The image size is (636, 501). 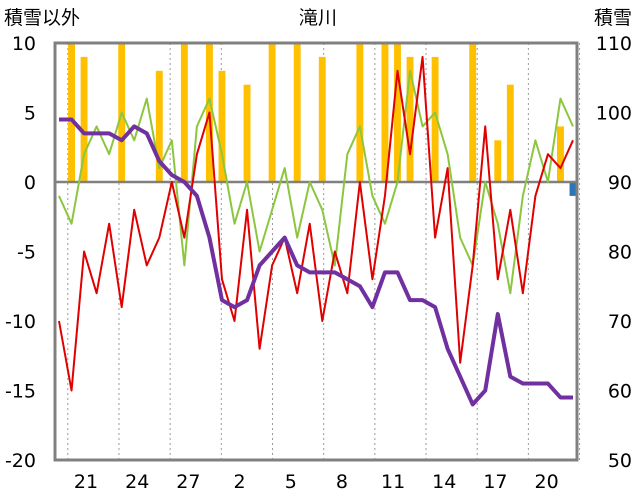 What do you see at coordinates (318, 18) in the screenshot?
I see `chart-title: 滝川` at bounding box center [318, 18].